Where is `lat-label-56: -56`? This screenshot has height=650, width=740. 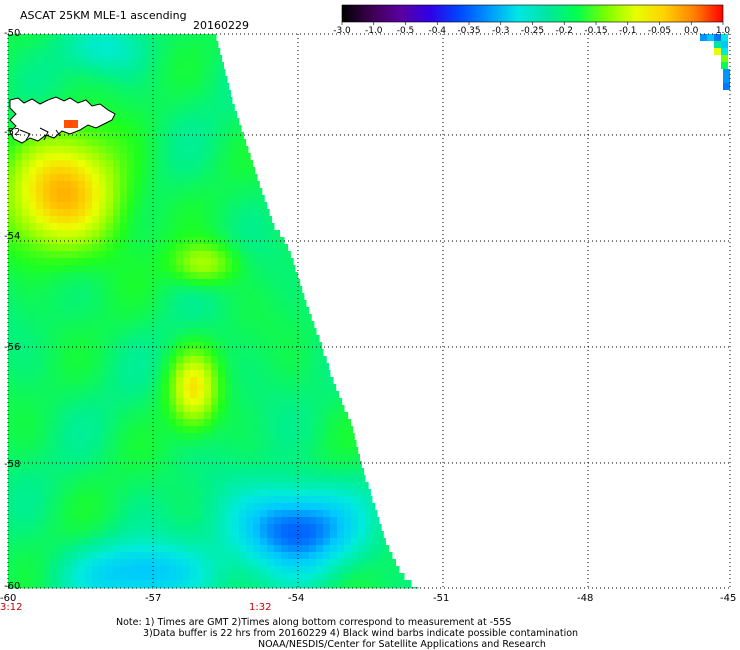
lat-label-56: -56 is located at coordinates (12, 347).